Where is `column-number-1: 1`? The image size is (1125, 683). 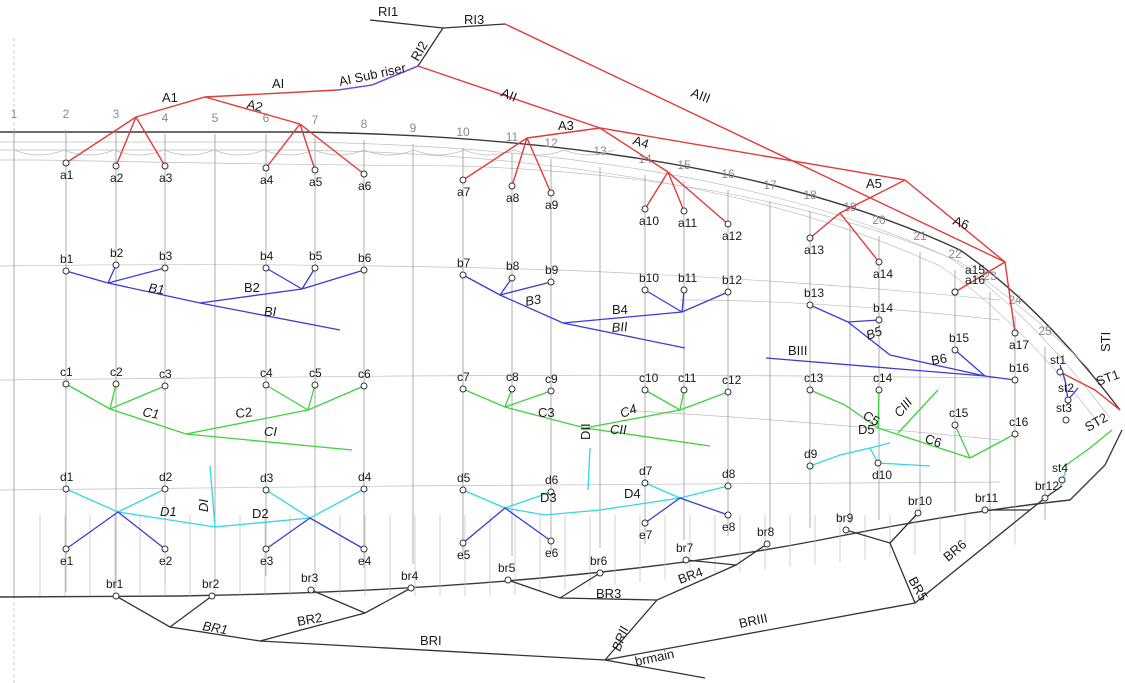 column-number-1: 1 is located at coordinates (14, 114).